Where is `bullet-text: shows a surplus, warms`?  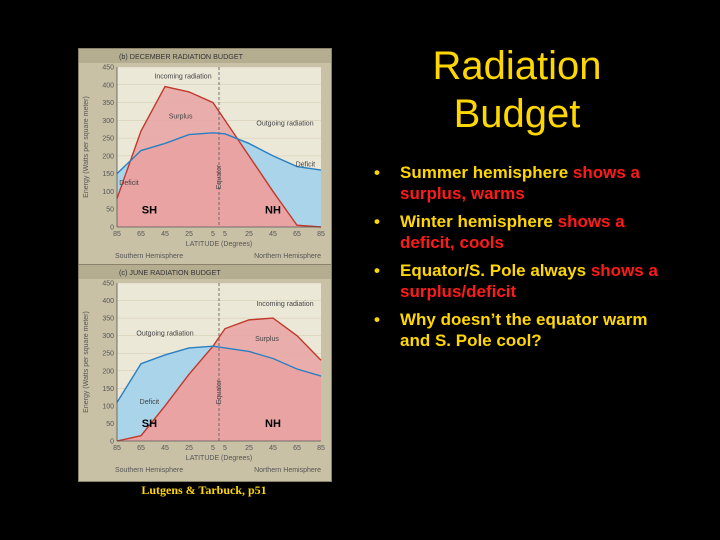
bullet-text: shows a surplus, warms is located at coordinates (520, 183).